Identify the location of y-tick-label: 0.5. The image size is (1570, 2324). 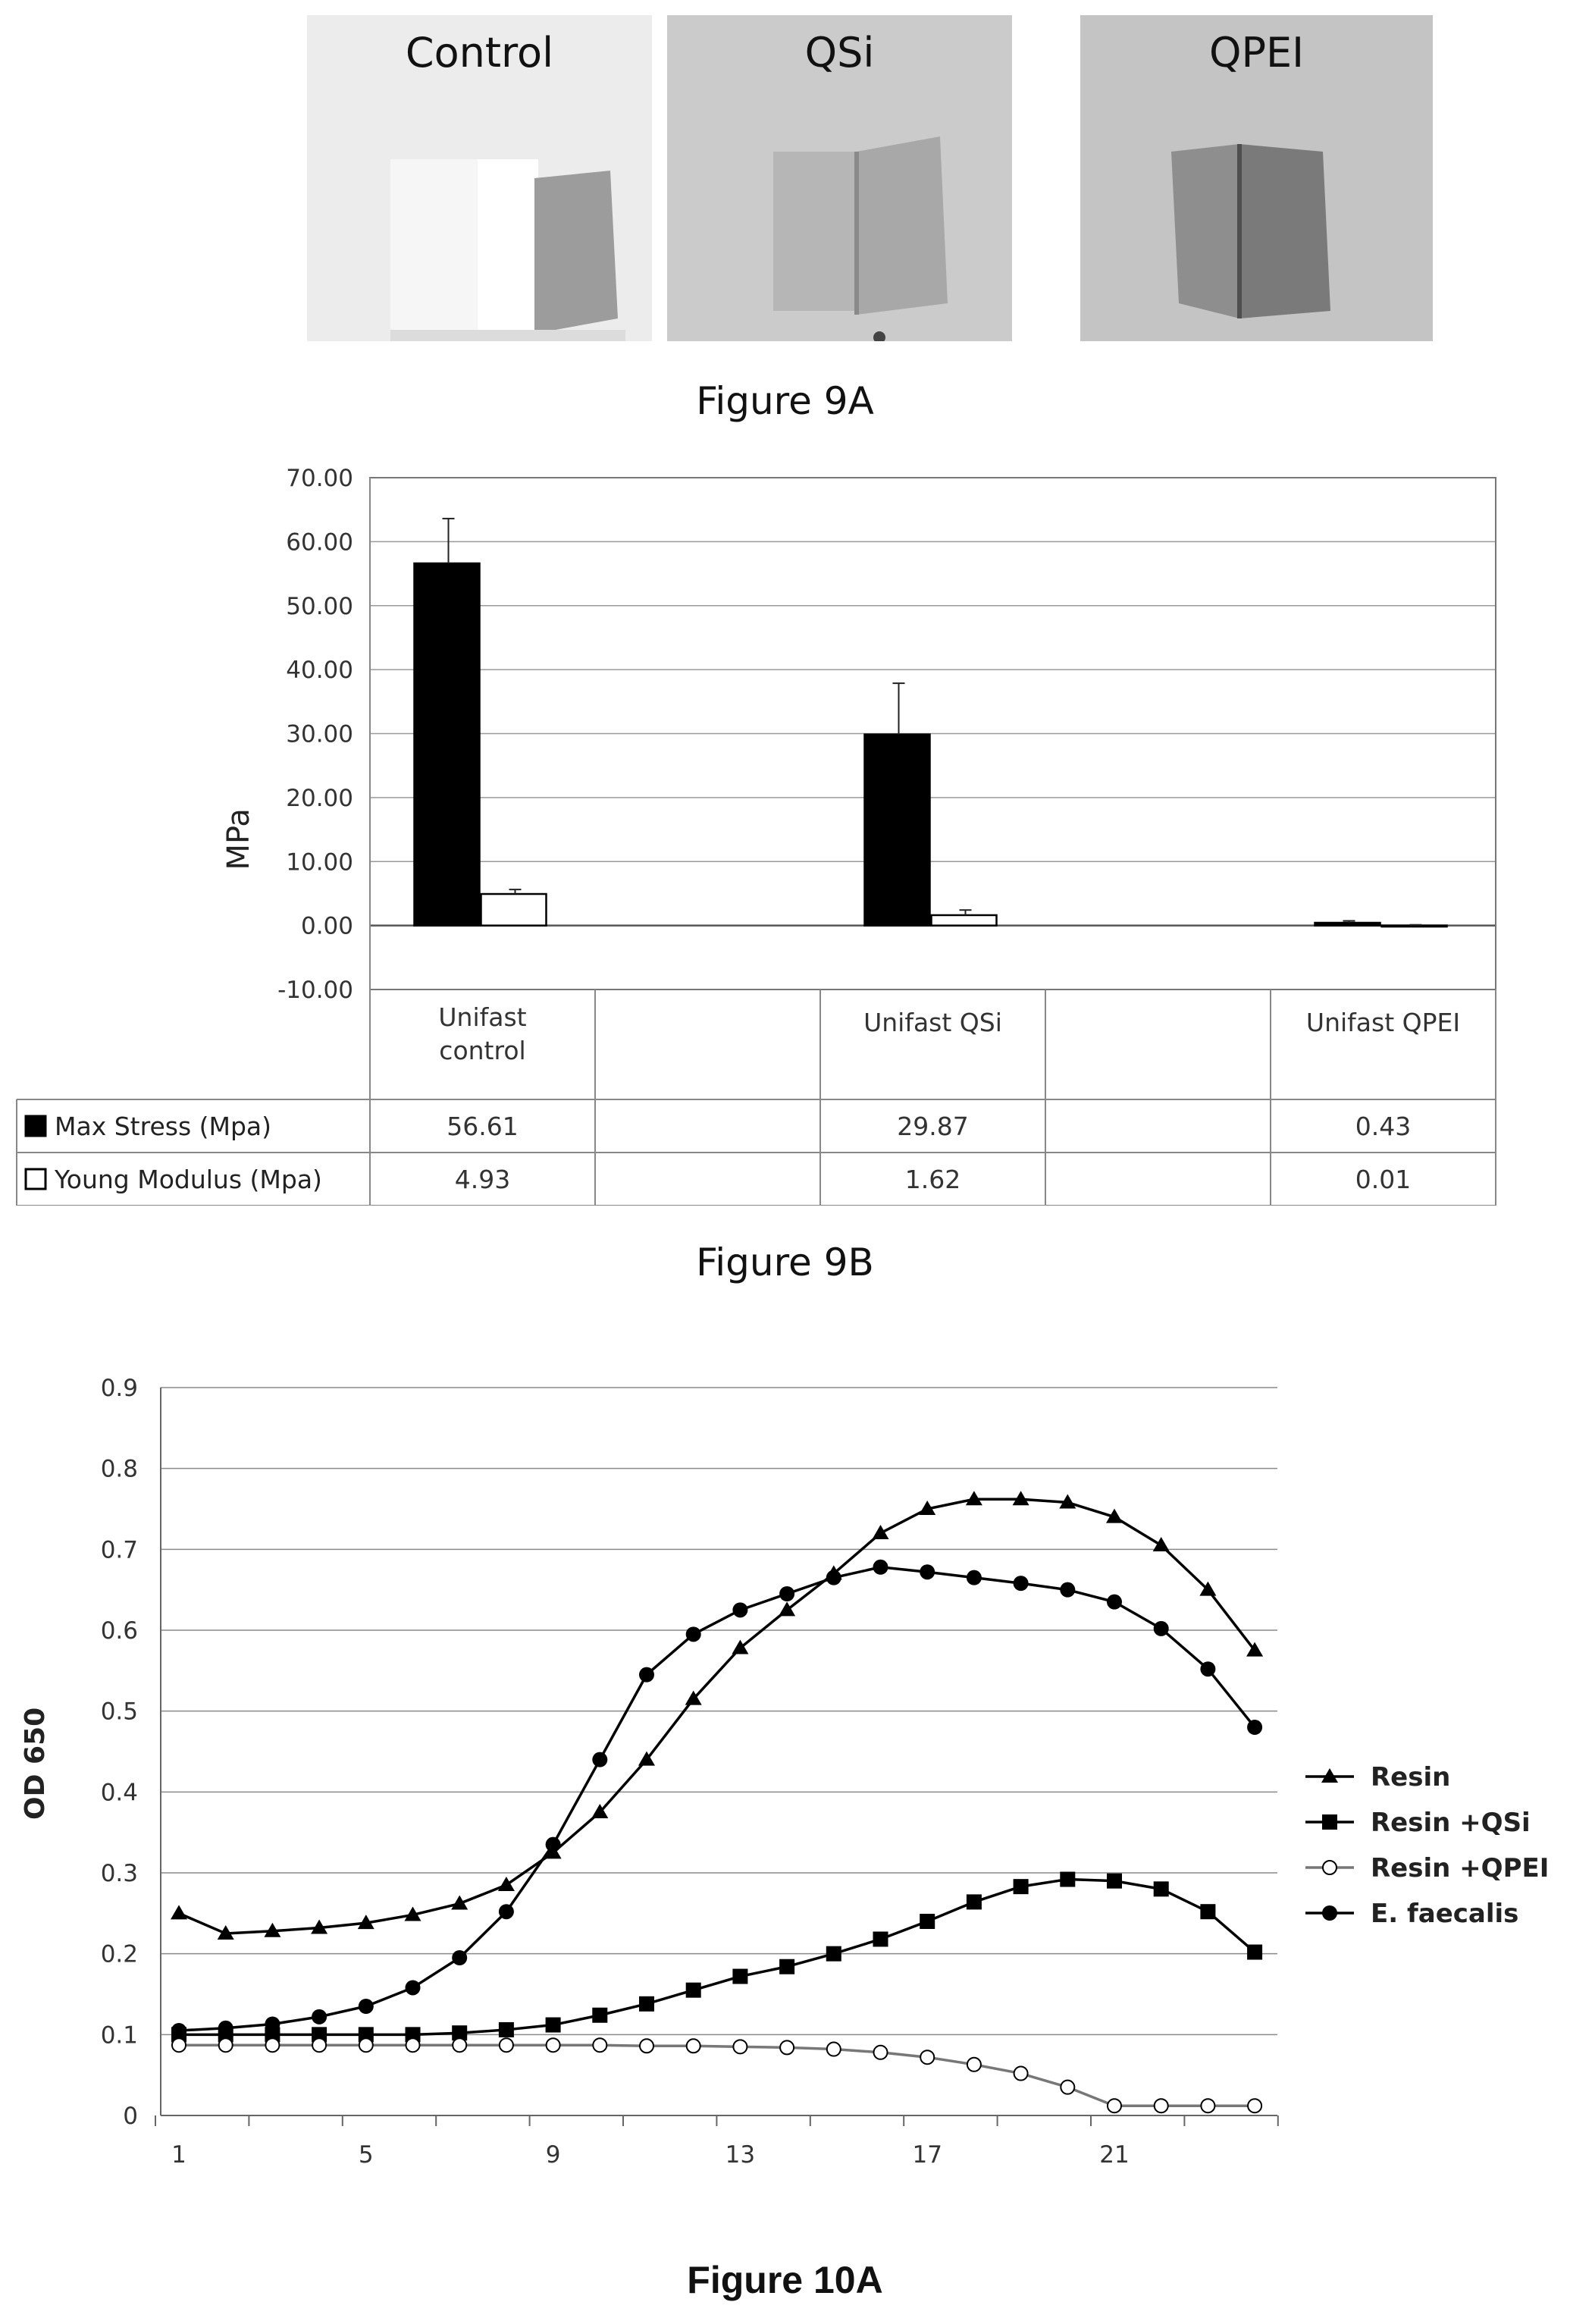
(119, 1712).